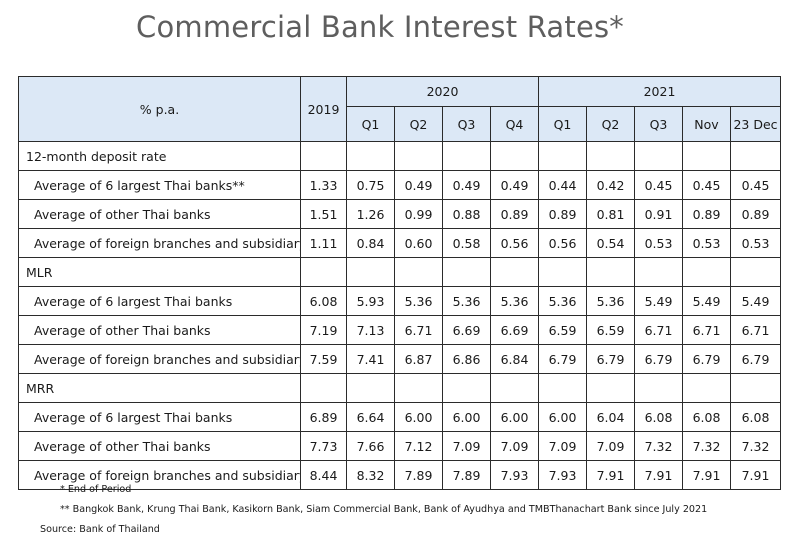  Describe the element at coordinates (380, 27) in the screenshot. I see `page-title: Commercial Bank Interest Rates*` at that location.